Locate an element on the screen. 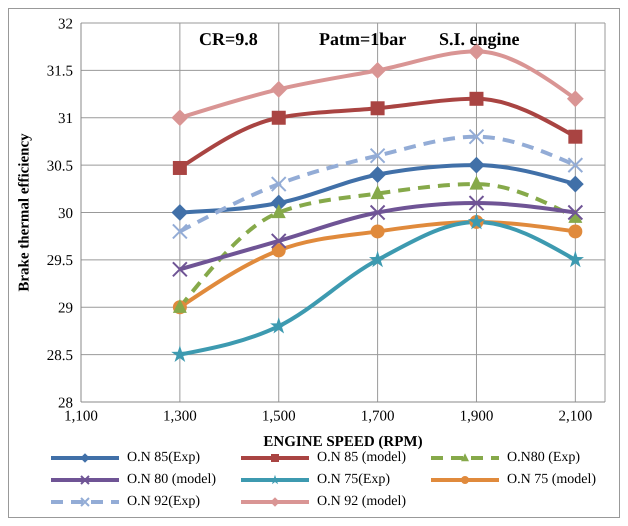  legend-label: O.N80 (Exp) is located at coordinates (543, 458).